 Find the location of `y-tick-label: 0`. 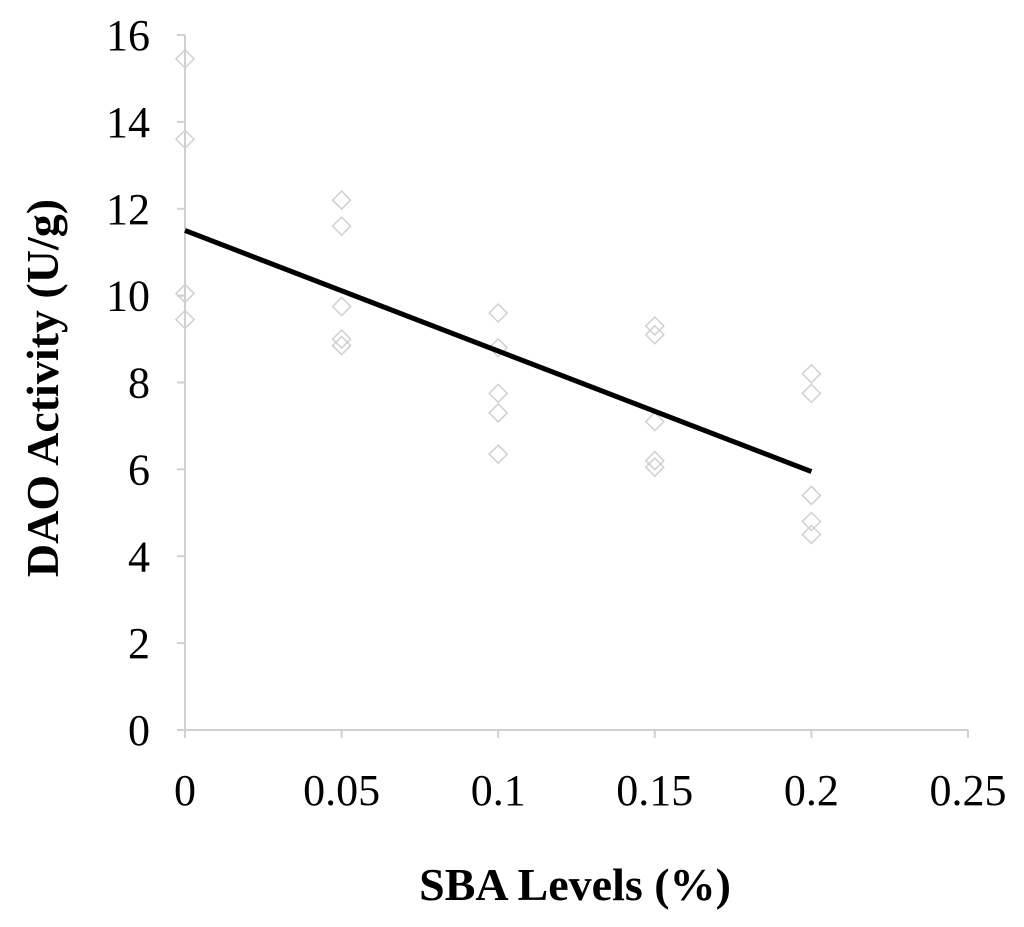

y-tick-label: 0 is located at coordinates (139, 730).